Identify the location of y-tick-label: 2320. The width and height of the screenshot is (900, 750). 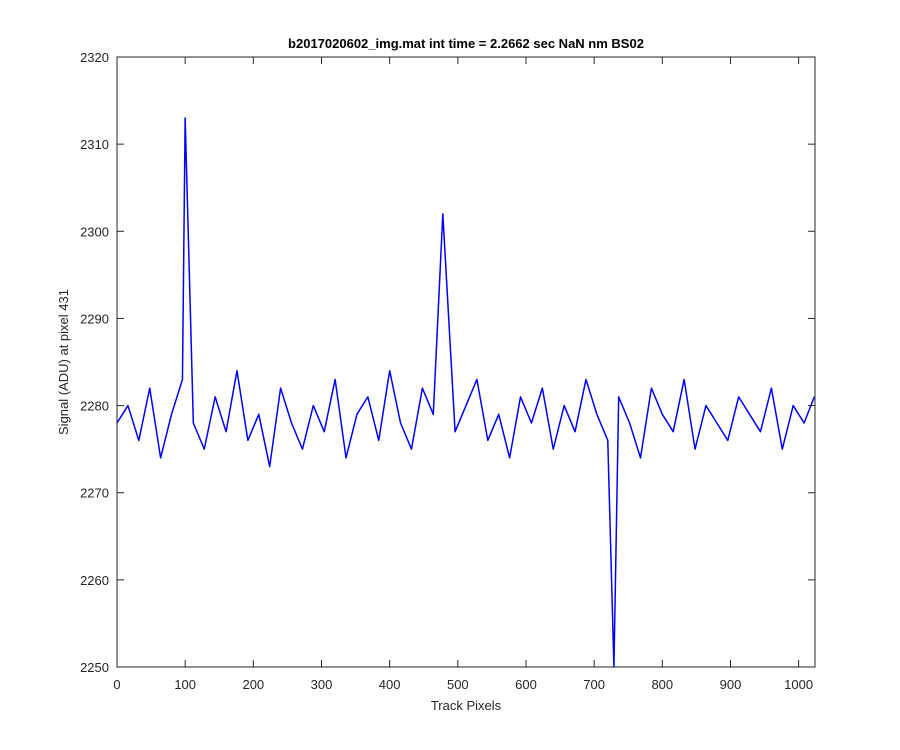
(94, 57).